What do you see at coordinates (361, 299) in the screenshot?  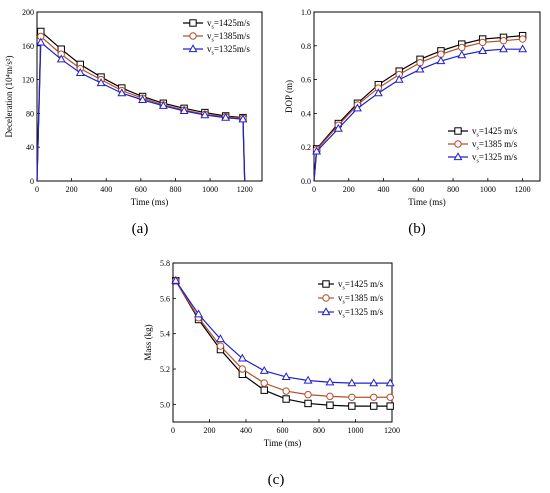 I see `legend-label: vs=1385 m/s` at bounding box center [361, 299].